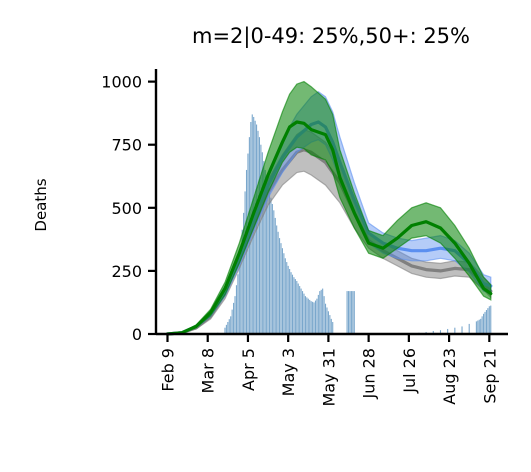  Describe the element at coordinates (126, 271) in the screenshot. I see `y-tick-label: 250` at that location.